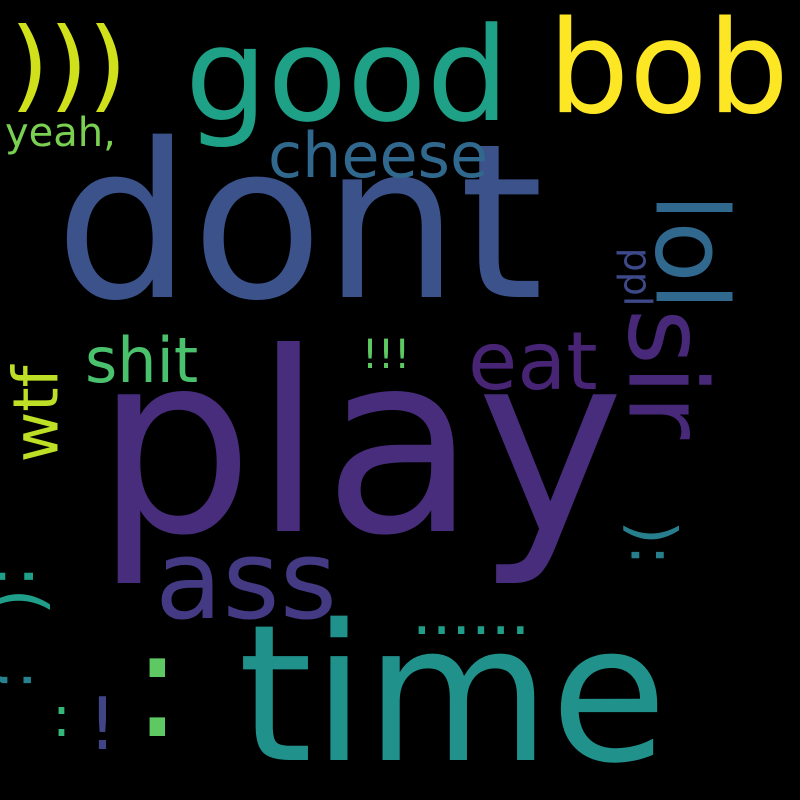 This screenshot has width=800, height=800. I want to click on word-time: time, so click(453, 692).